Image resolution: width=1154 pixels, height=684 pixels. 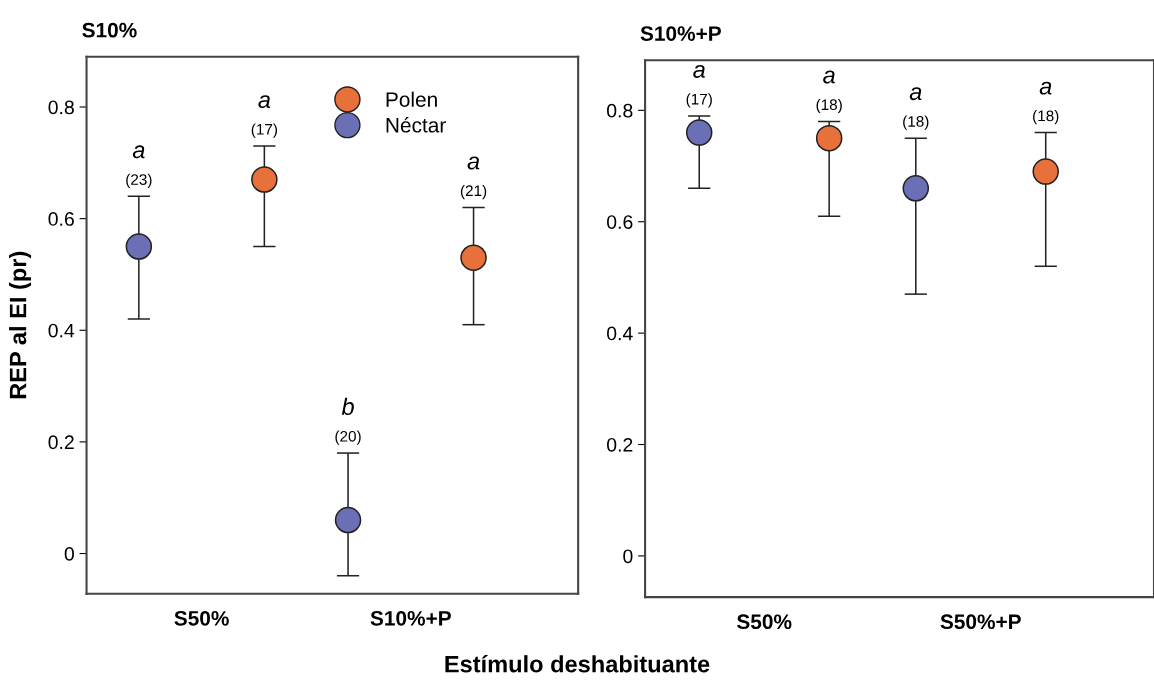 I want to click on chart-title: S10%, so click(x=109, y=30).